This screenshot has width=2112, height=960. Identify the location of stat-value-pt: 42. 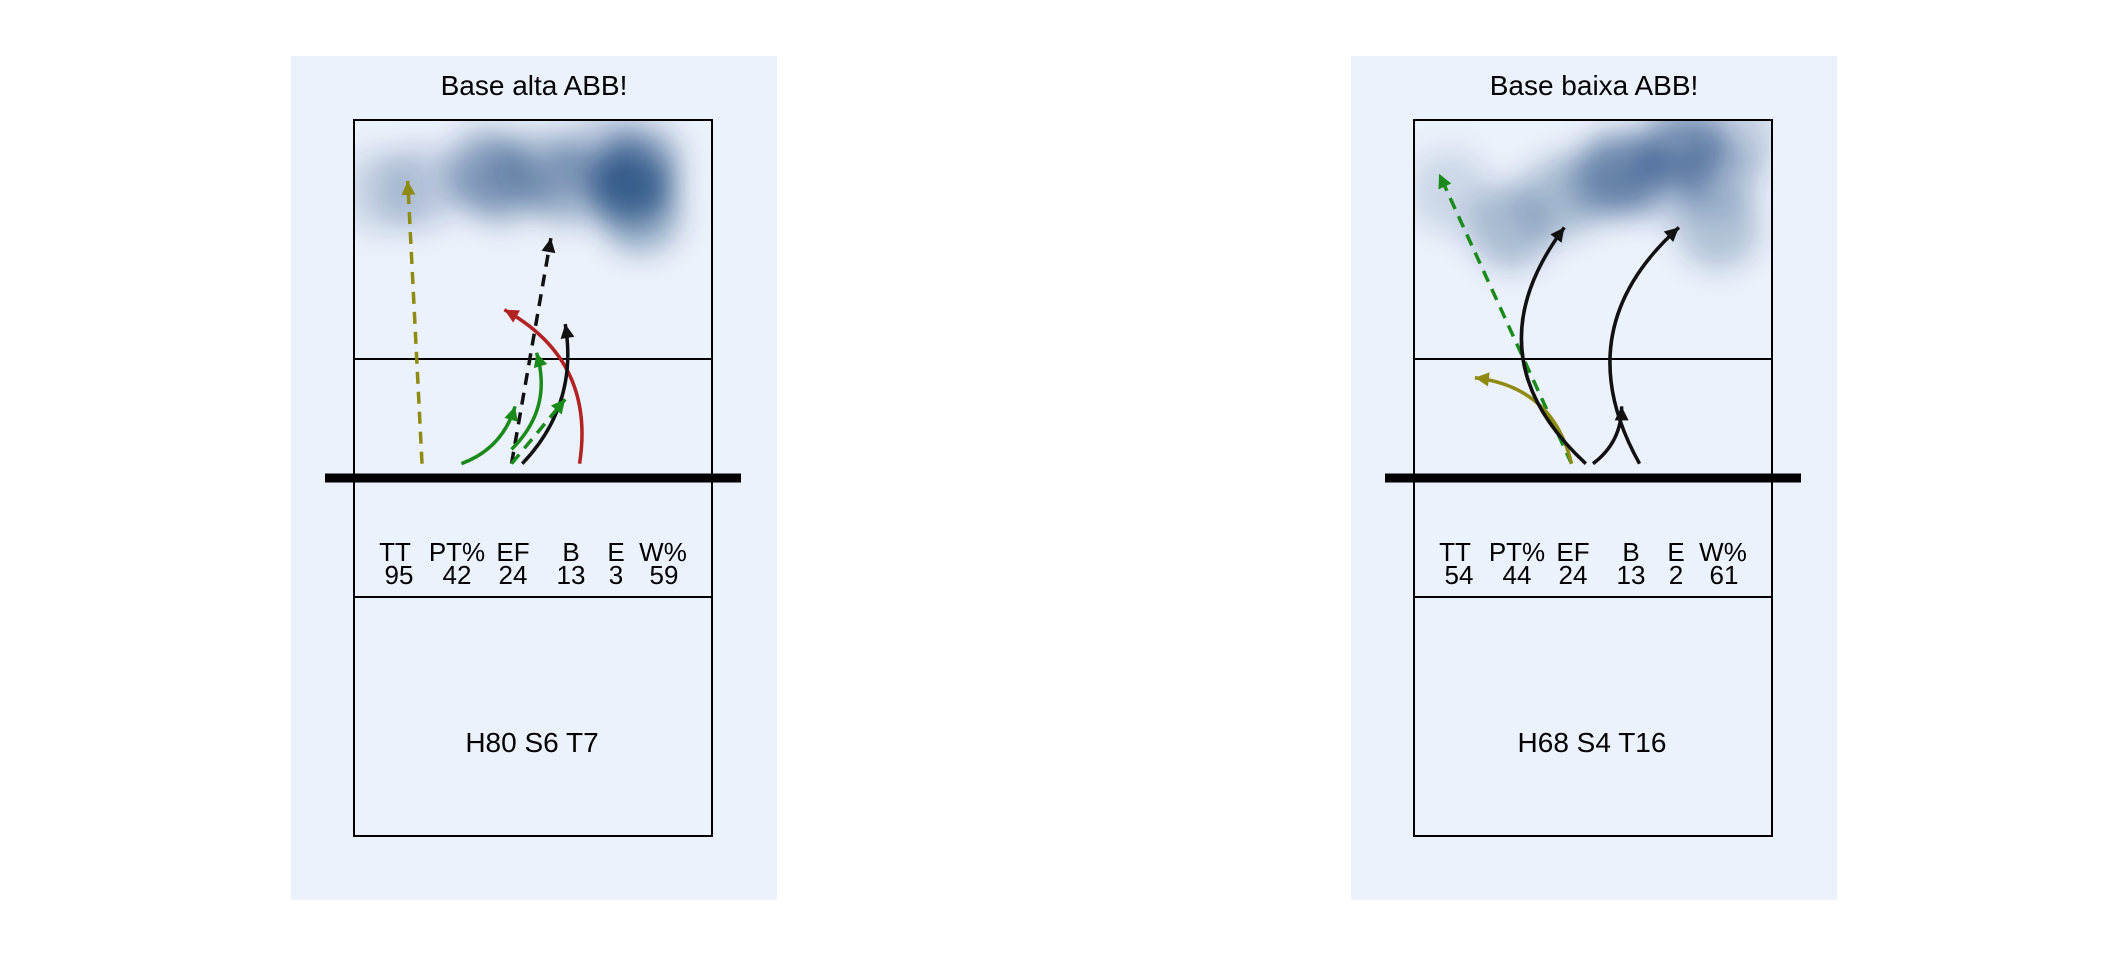
(457, 575).